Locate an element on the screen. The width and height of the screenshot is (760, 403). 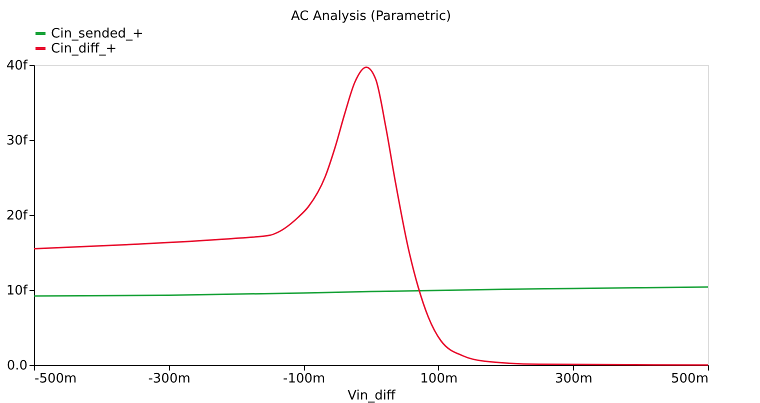
x-tick-label: -500m is located at coordinates (55, 379).